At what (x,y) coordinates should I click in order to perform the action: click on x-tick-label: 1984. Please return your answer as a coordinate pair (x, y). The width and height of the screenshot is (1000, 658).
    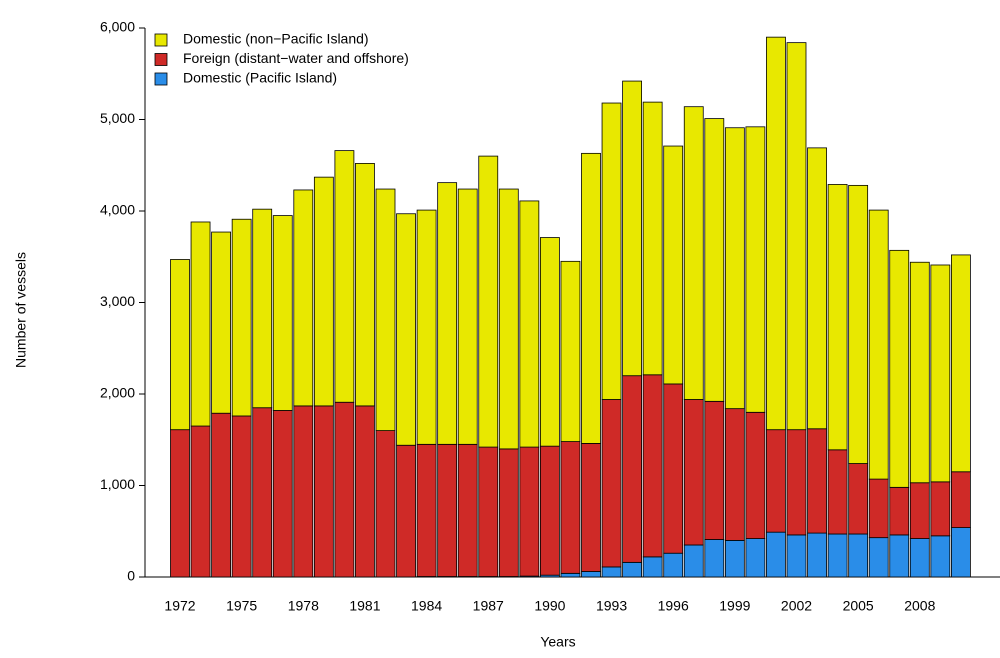
    Looking at the image, I should click on (426, 606).